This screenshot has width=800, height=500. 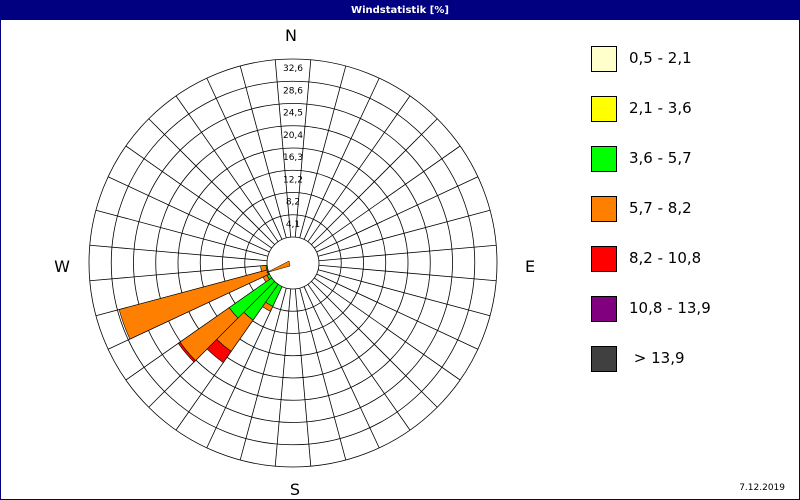 What do you see at coordinates (691, 71) in the screenshot?
I see `legend-item: 0,5 - 2,1` at bounding box center [691, 71].